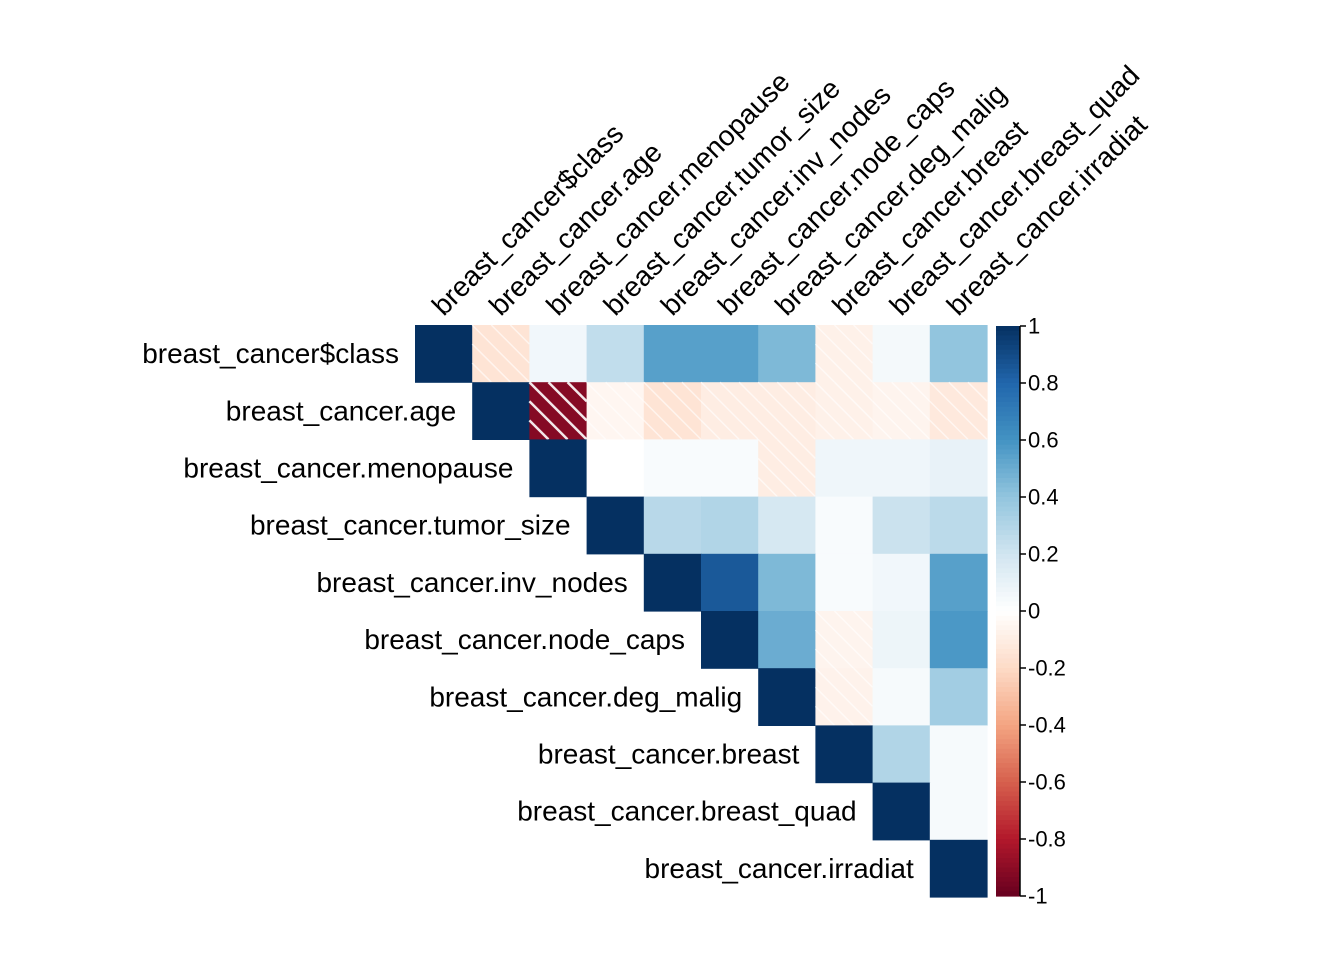 The height and width of the screenshot is (960, 1344). I want to click on row-label: breast_cancer.breast, so click(669, 754).